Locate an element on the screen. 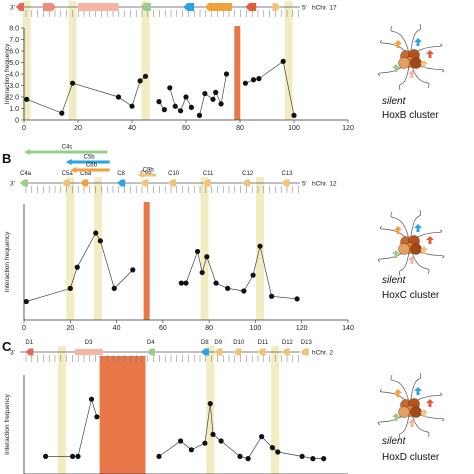 Image resolution: width=474 pixels, height=474 pixels. gene-block is located at coordinates (88, 352).